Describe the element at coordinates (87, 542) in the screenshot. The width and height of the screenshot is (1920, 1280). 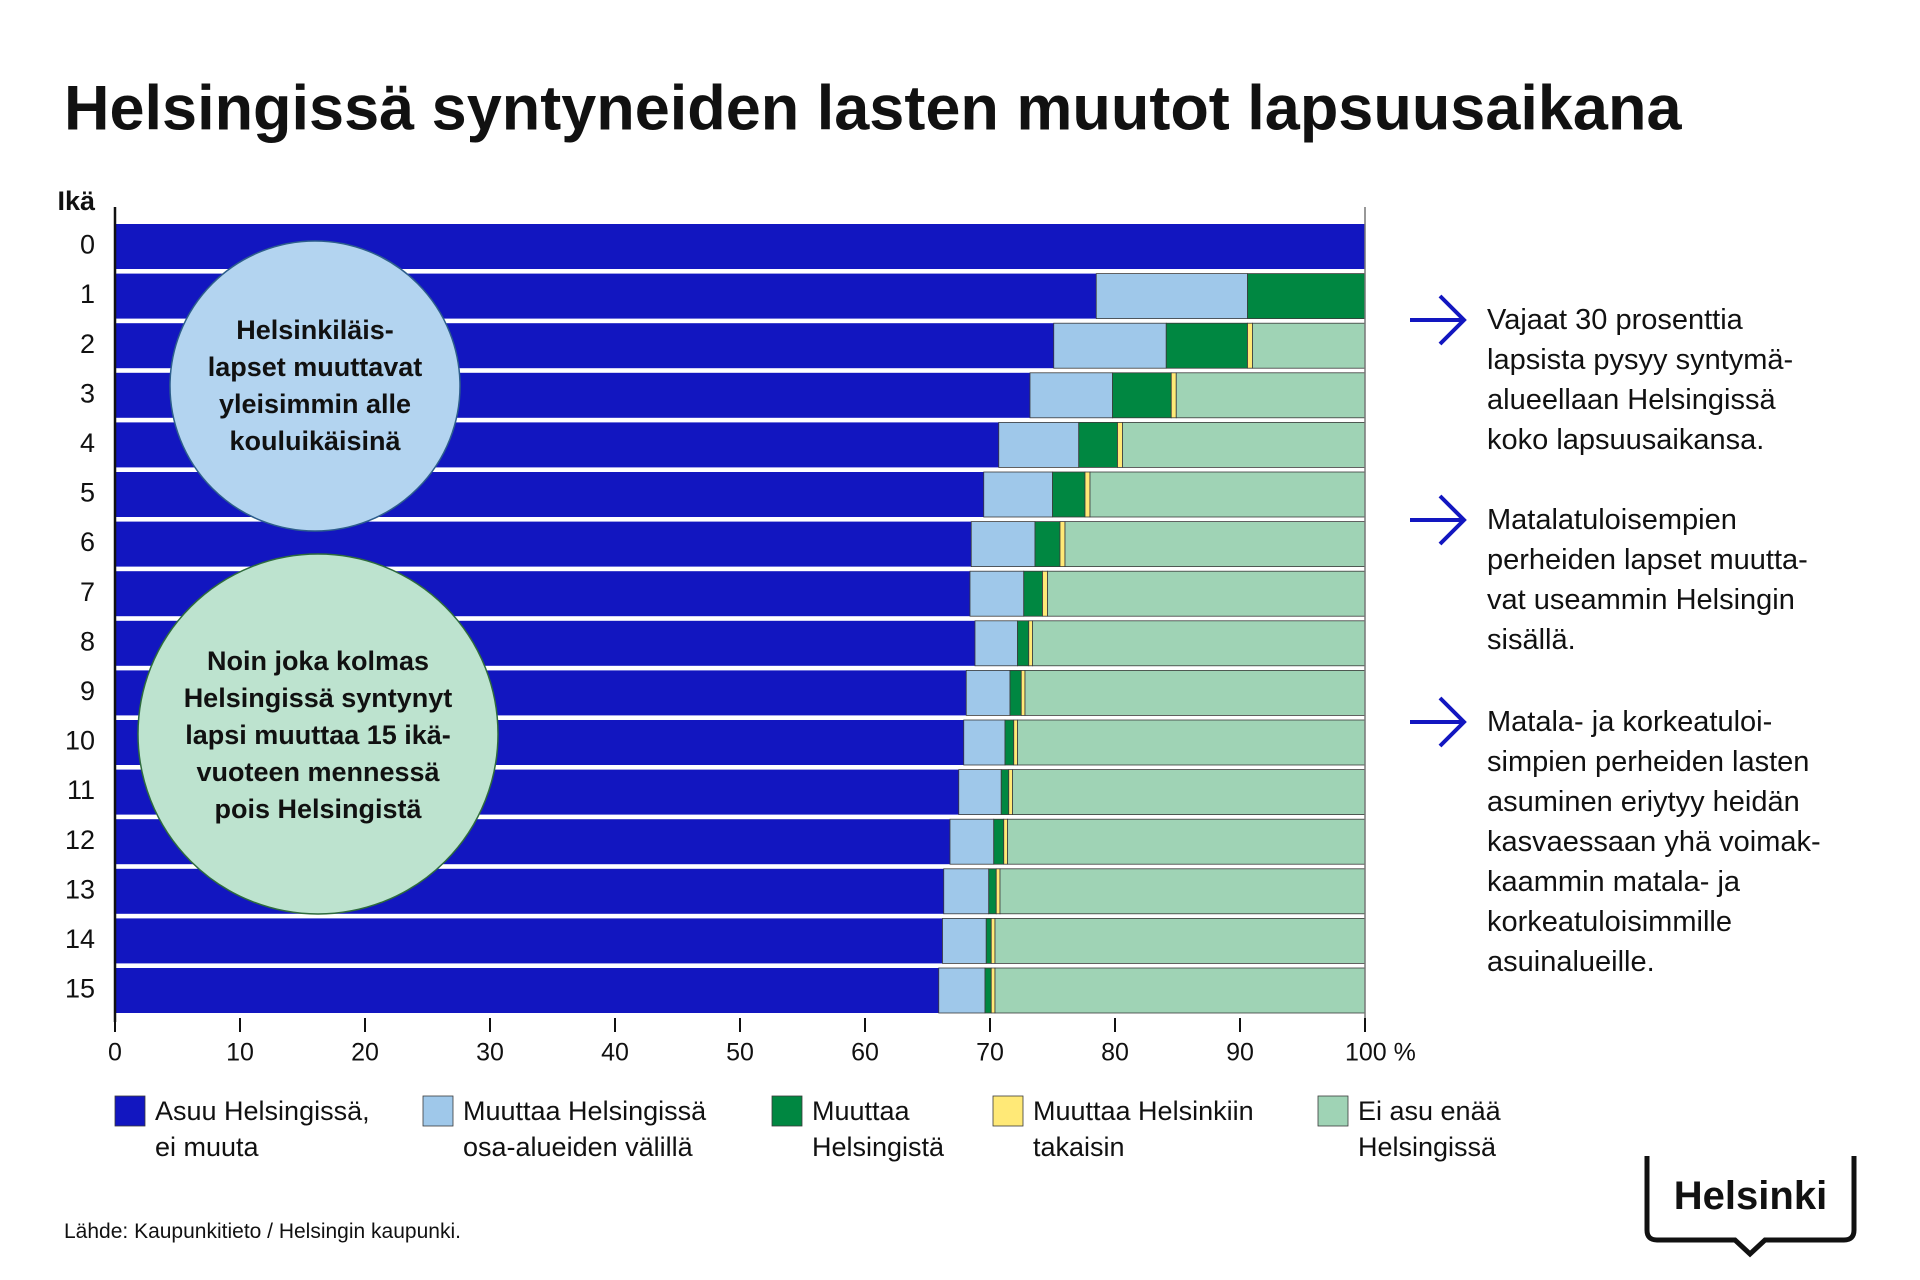
I see `y-tick-label: 6` at that location.